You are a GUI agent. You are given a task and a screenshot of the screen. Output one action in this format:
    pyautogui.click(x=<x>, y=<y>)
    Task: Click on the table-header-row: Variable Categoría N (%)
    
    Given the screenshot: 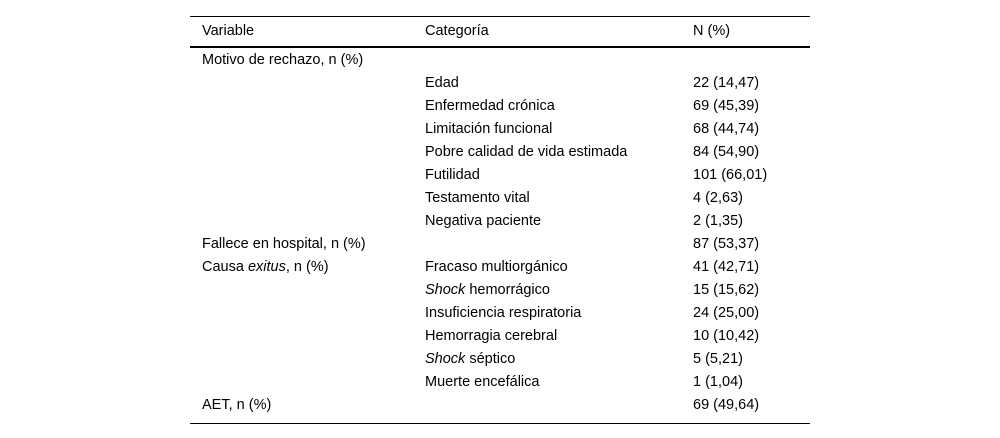 What is the action you would take?
    pyautogui.click(x=500, y=32)
    